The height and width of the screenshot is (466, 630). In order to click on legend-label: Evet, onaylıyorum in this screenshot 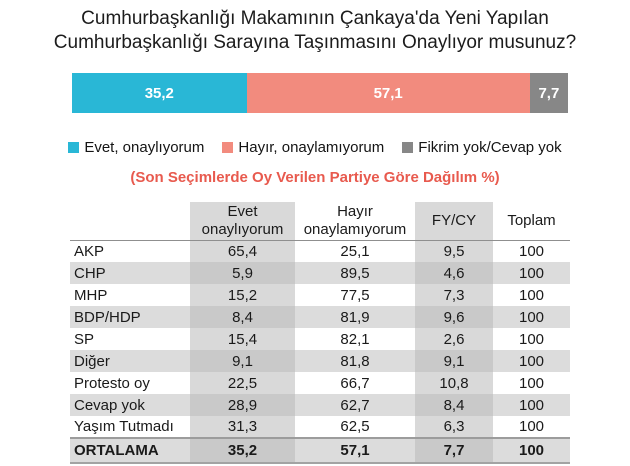, I will do `click(144, 147)`.